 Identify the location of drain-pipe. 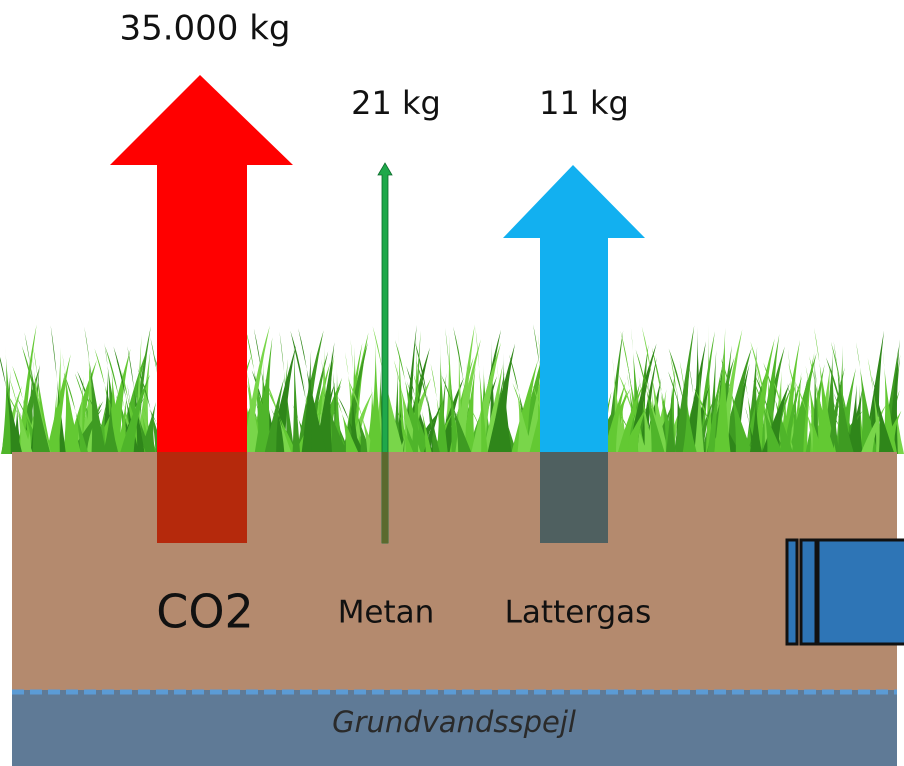
(844, 592).